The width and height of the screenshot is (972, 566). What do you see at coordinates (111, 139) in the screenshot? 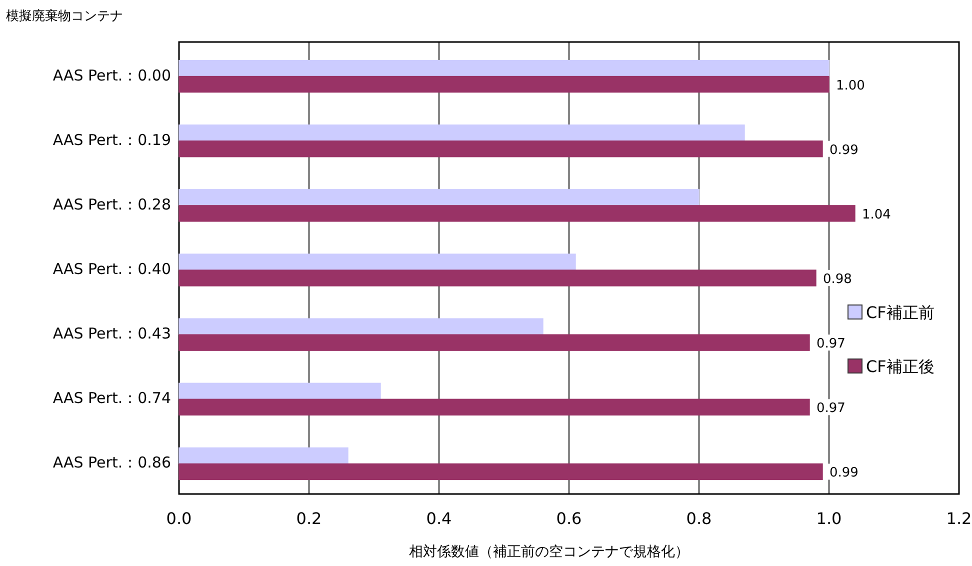
I see `y-tick-label: AAS Pert.：0.19` at bounding box center [111, 139].